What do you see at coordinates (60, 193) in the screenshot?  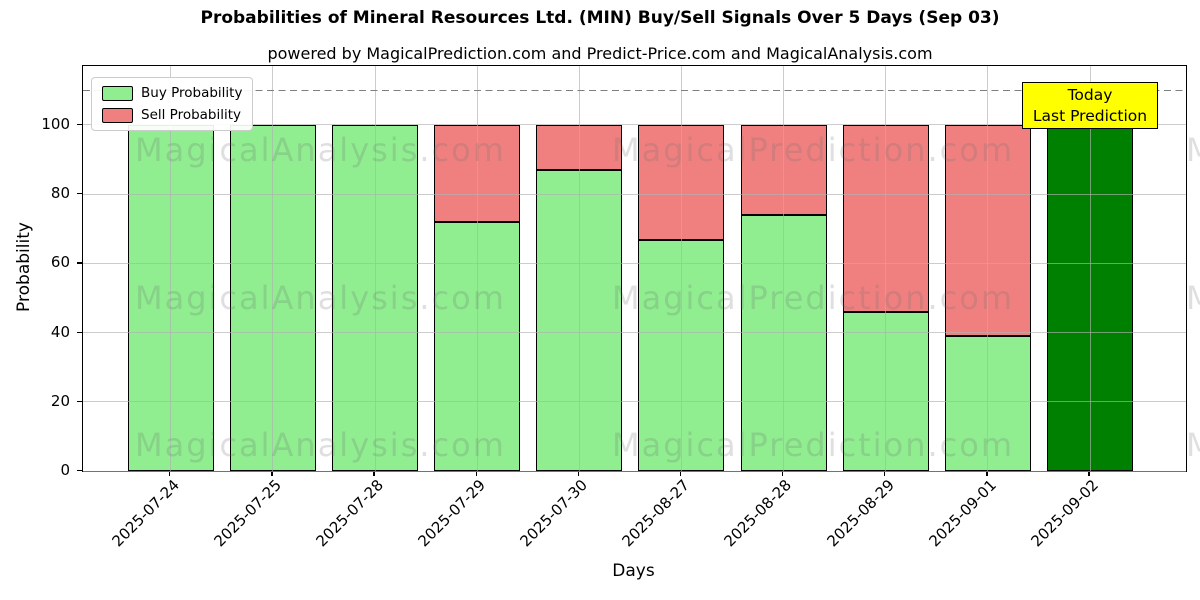 I see `y-tick-label: 80` at bounding box center [60, 193].